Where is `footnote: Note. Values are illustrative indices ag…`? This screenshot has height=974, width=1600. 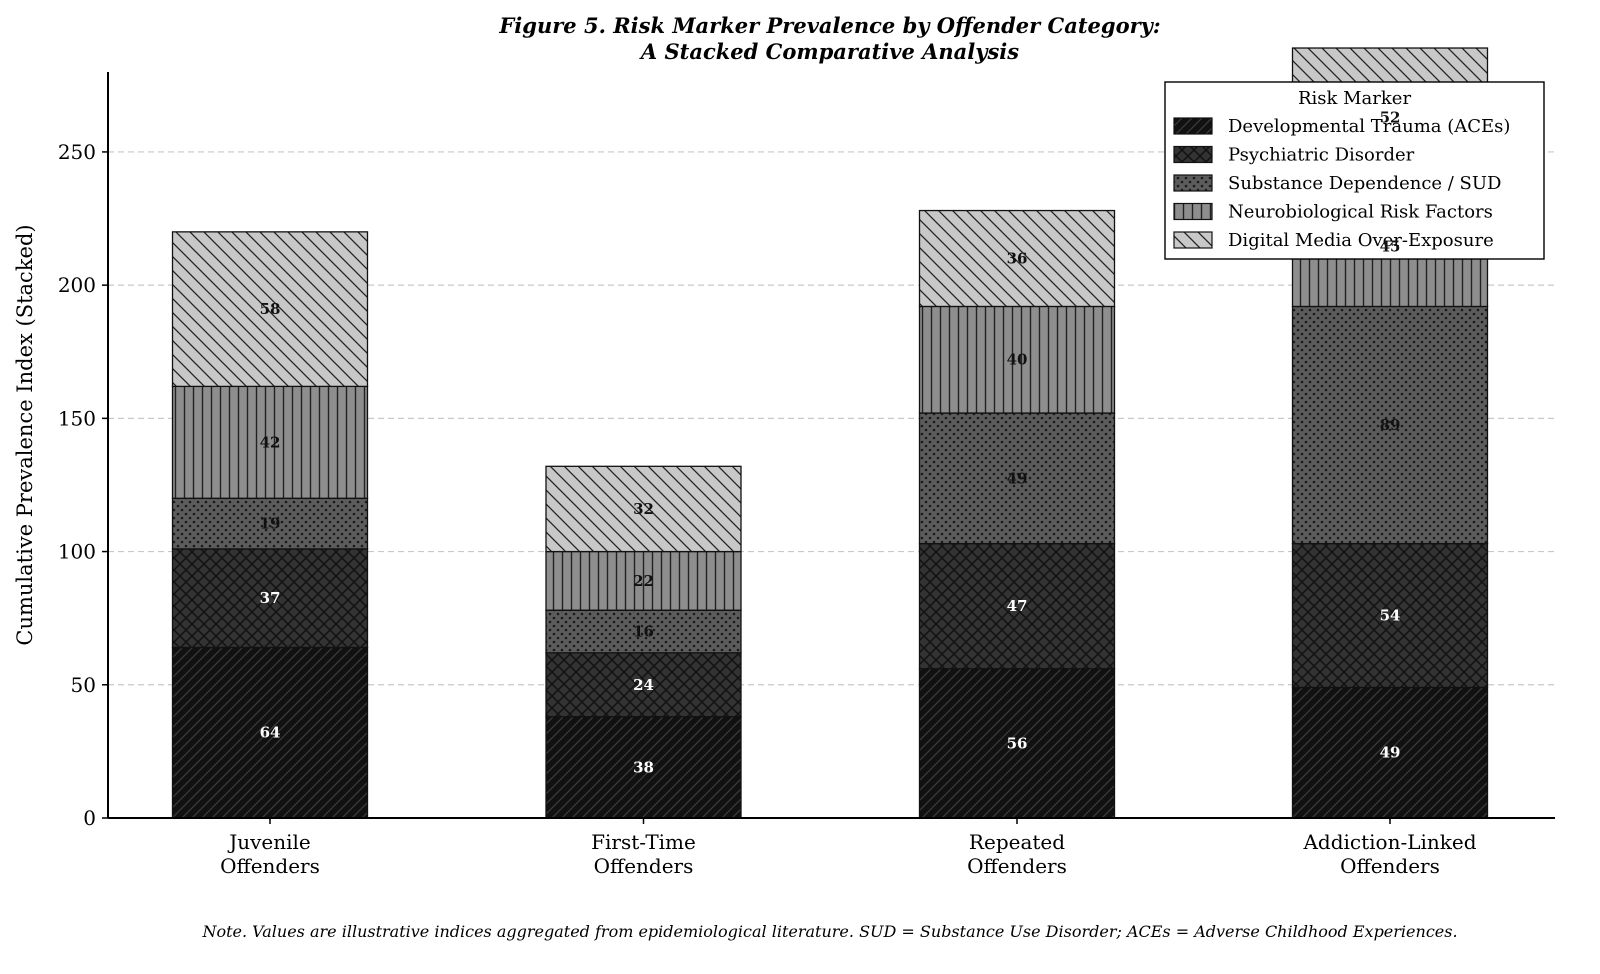 footnote: Note. Values are illustrative indices ag… is located at coordinates (829, 931).